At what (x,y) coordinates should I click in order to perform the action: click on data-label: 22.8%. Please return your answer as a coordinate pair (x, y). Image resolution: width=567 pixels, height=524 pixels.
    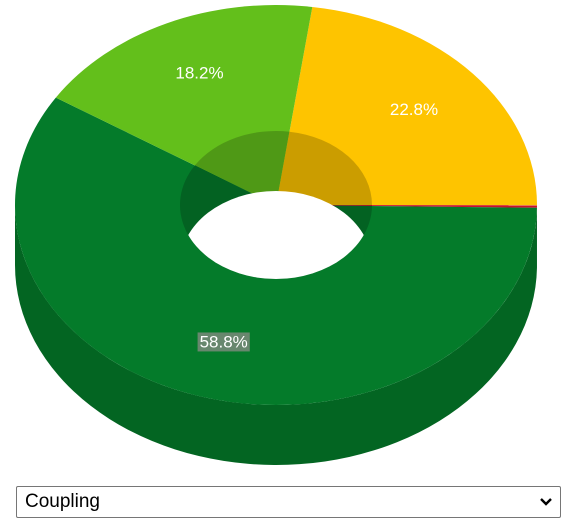
    Looking at the image, I should click on (414, 109).